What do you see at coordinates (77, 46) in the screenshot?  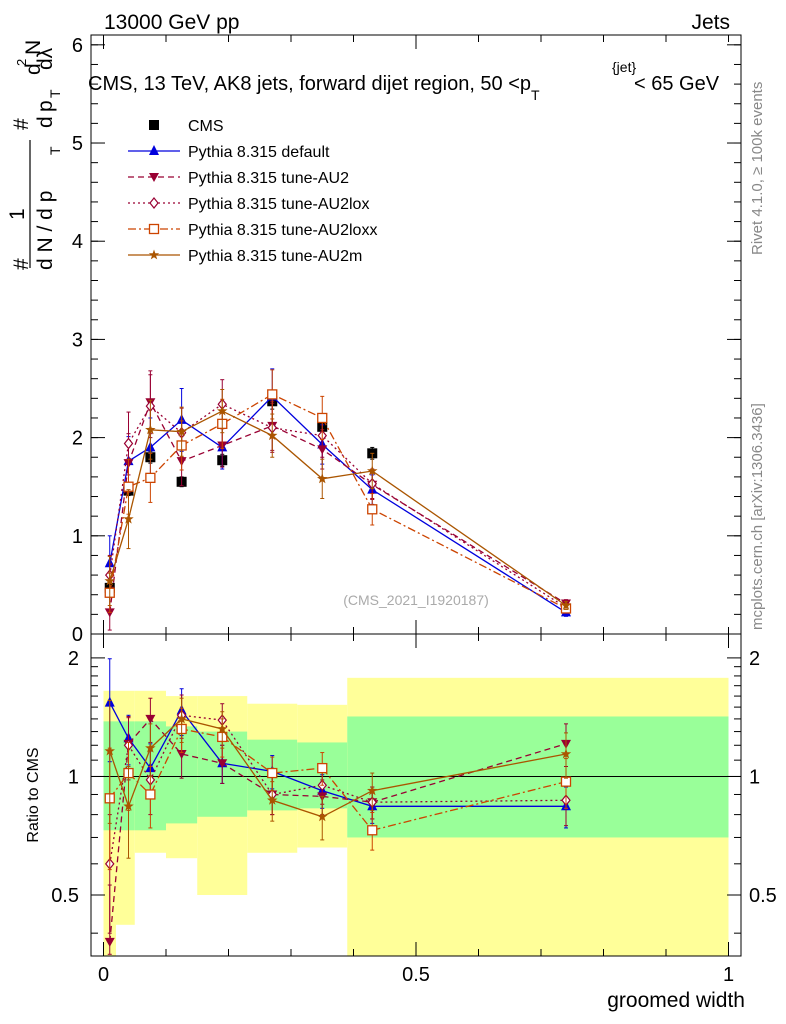 I see `y-tick-label: 6` at bounding box center [77, 46].